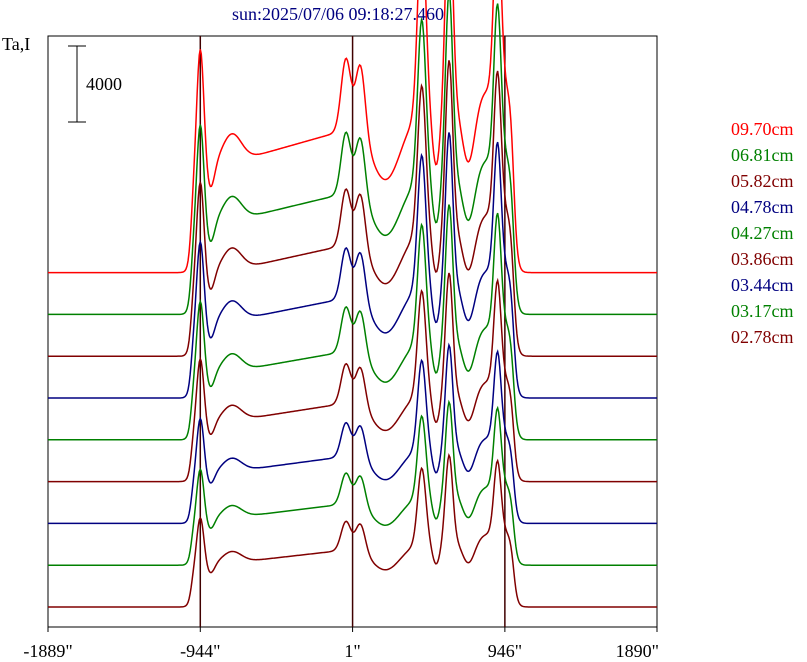 The height and width of the screenshot is (662, 807). What do you see at coordinates (762, 155) in the screenshot?
I see `legend-entry-06.81cm: 06.81cm` at bounding box center [762, 155].